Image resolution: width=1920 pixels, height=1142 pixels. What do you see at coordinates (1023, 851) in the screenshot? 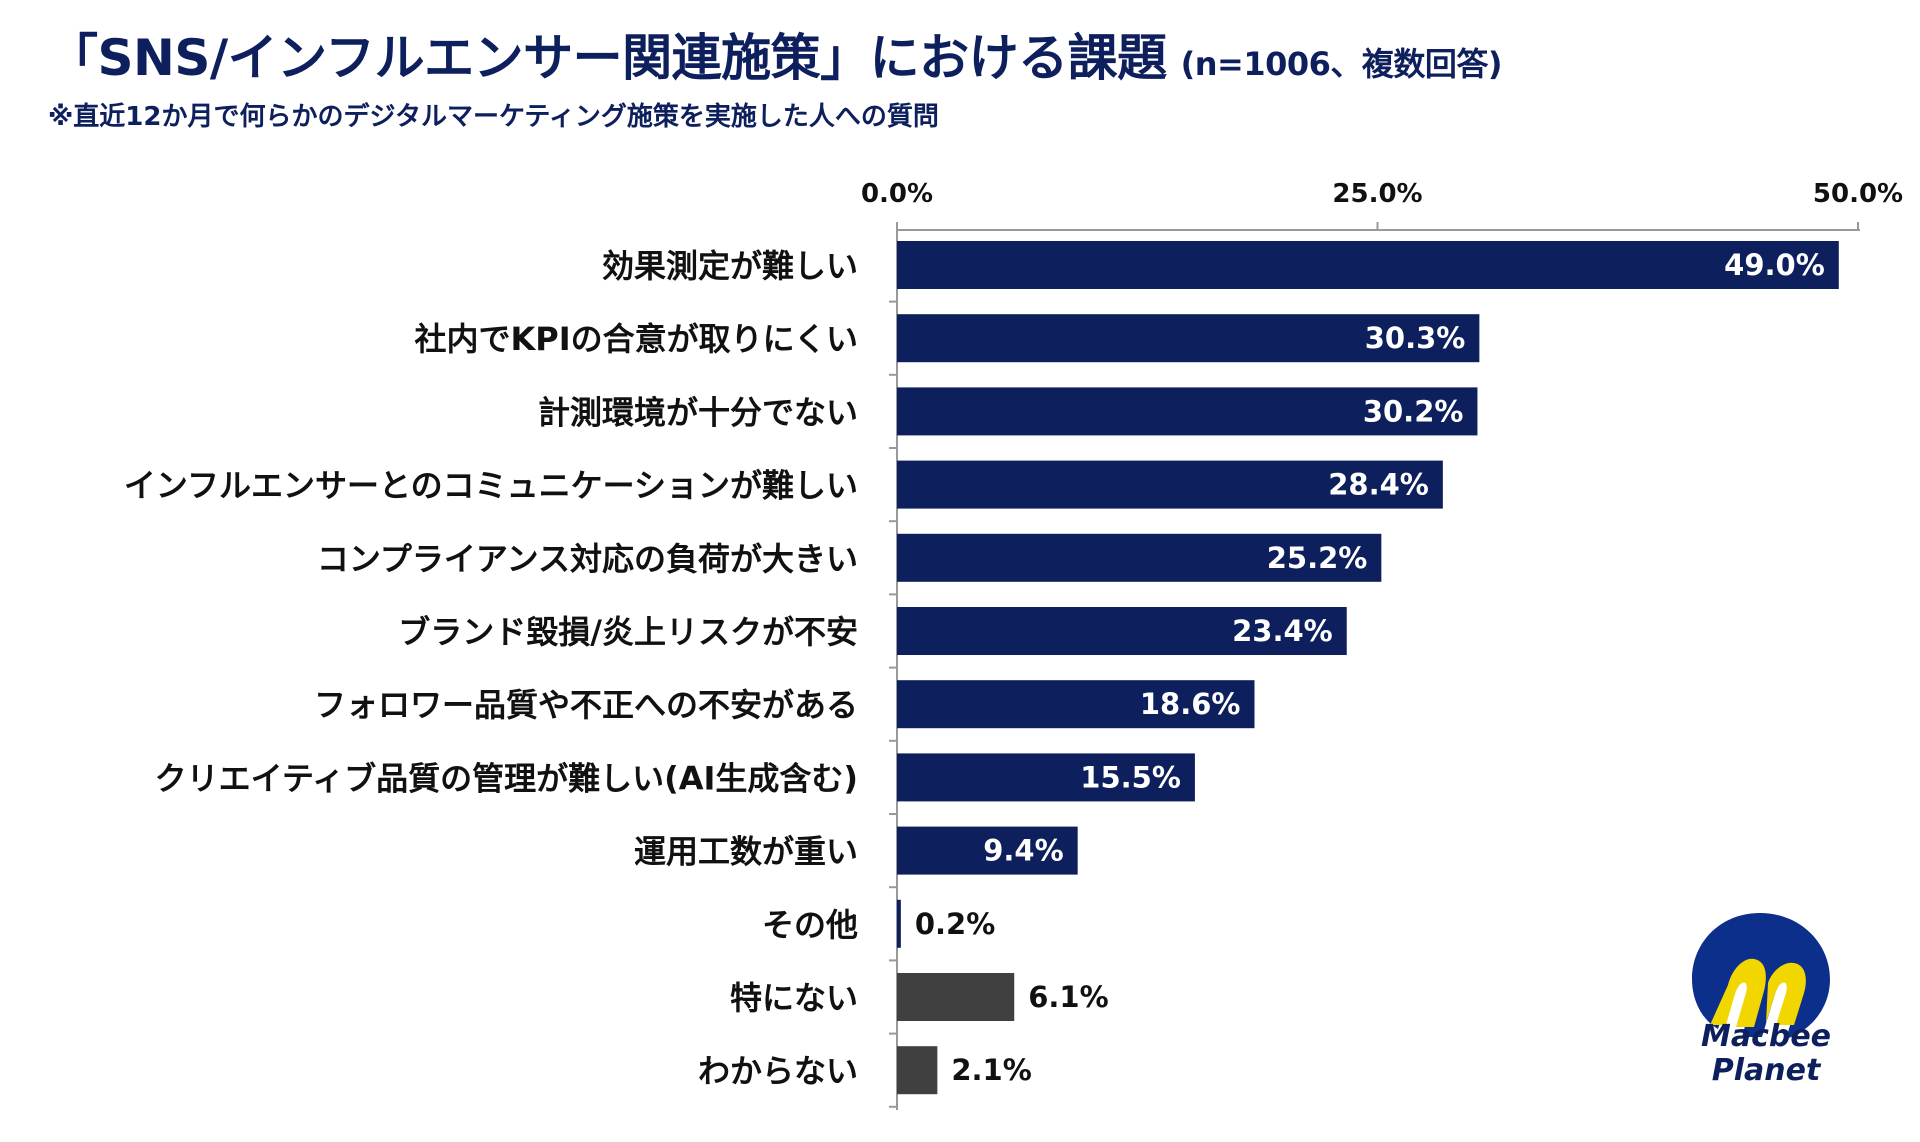
I see `value-label: 9.4%` at bounding box center [1023, 851].